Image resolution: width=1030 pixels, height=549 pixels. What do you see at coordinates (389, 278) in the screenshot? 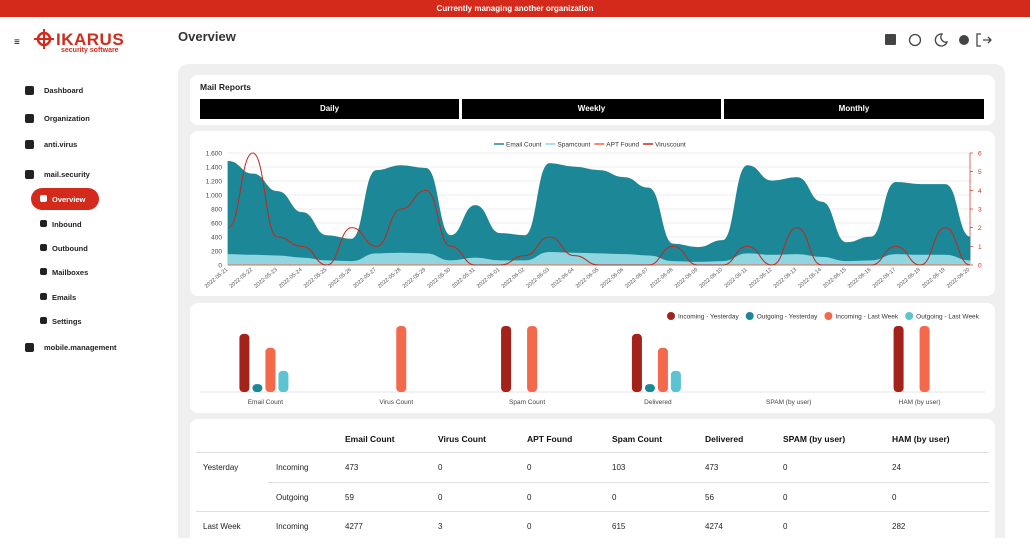
I see `x-tick-label: 2022-05-28` at bounding box center [389, 278].